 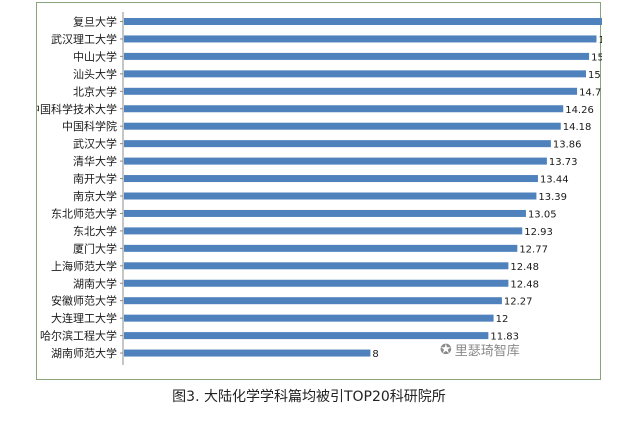 I want to click on category-label: 大连理工大学, so click(x=84, y=318).